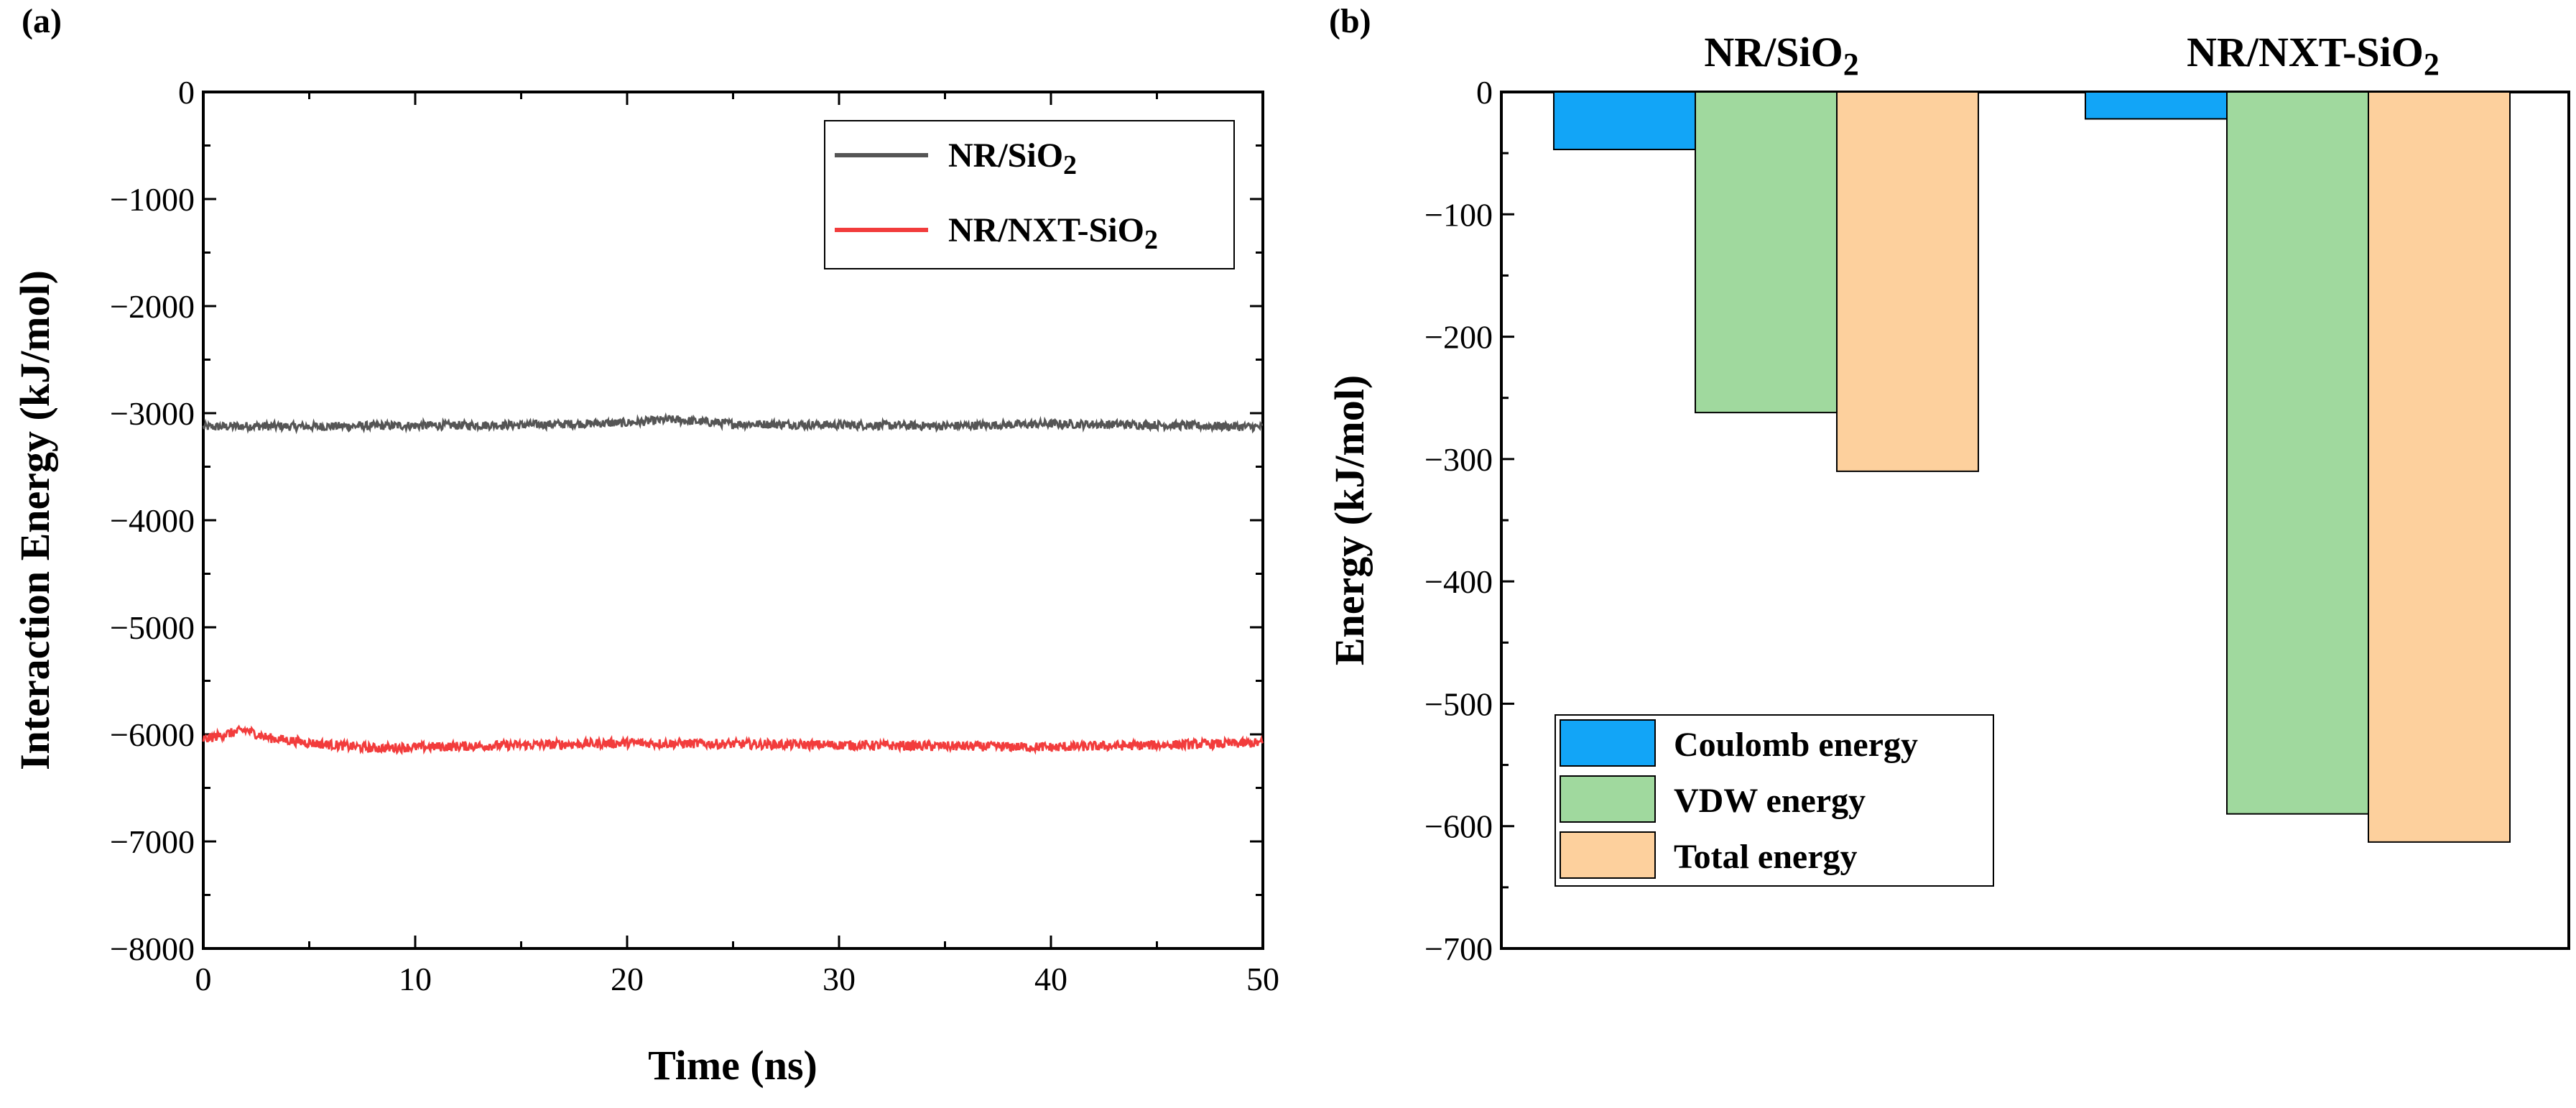 Image resolution: width=2576 pixels, height=1108 pixels. What do you see at coordinates (1262, 979) in the screenshot?
I see `x-tick-label: 50` at bounding box center [1262, 979].